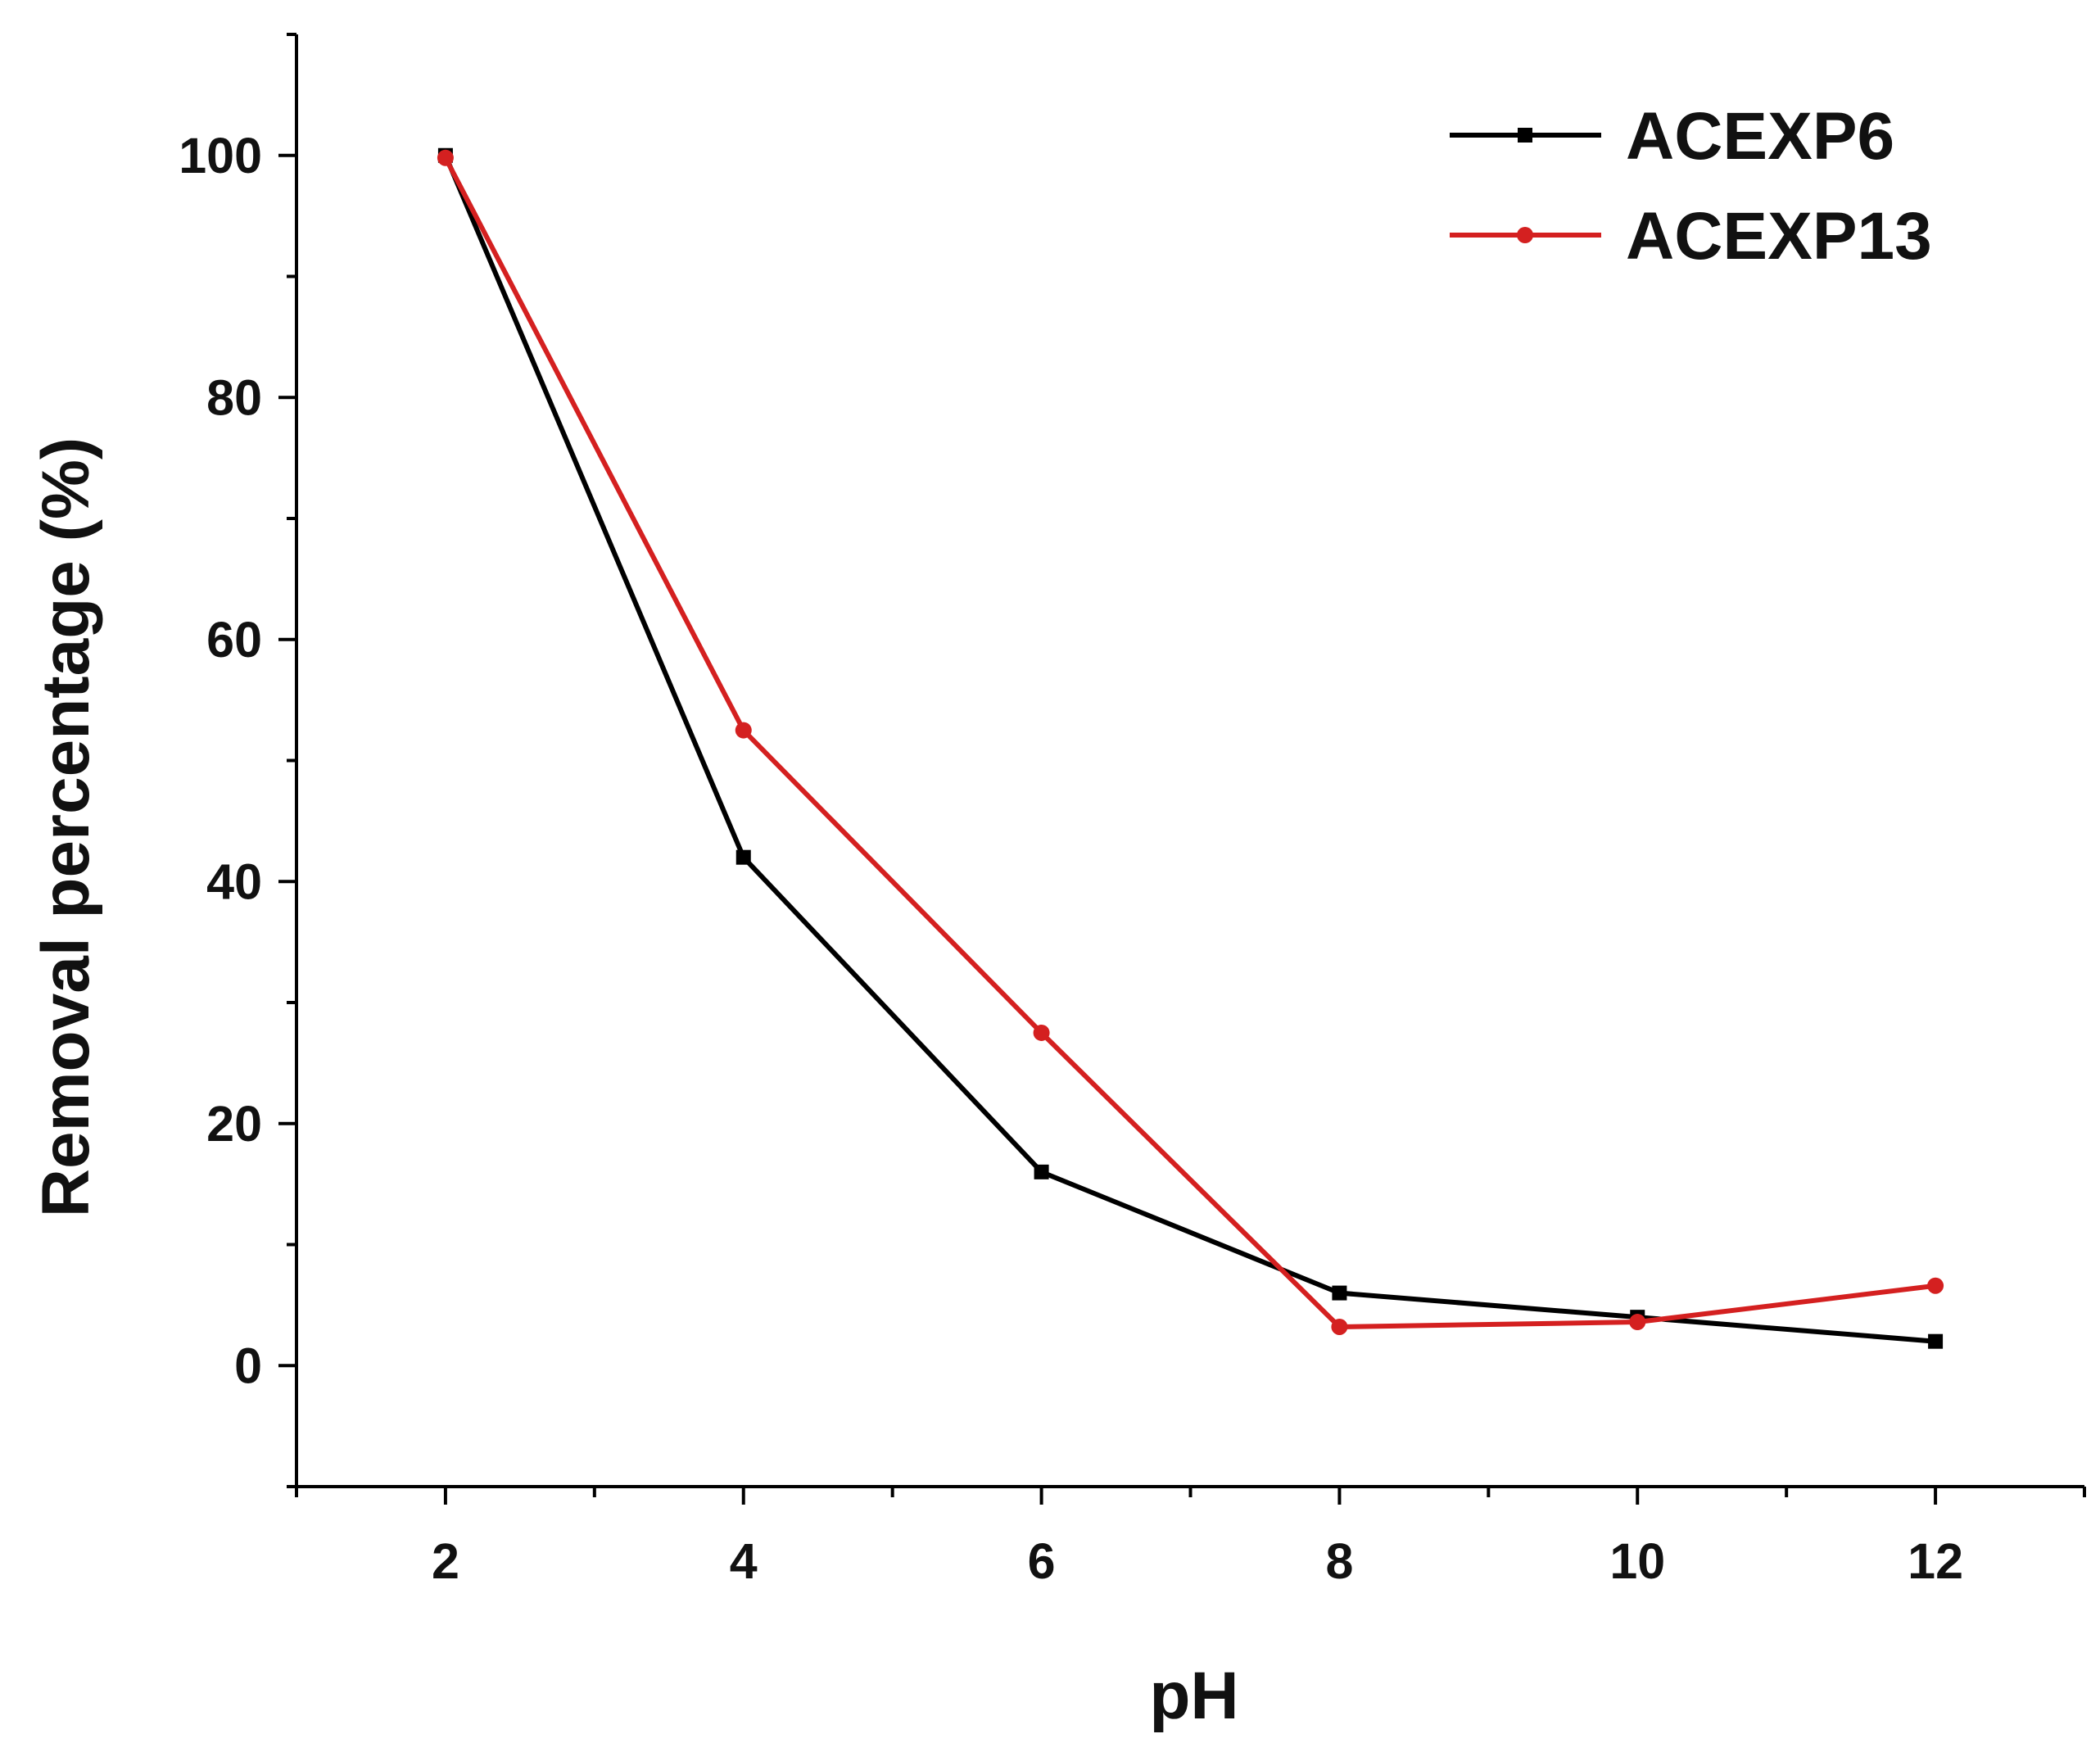 Image resolution: width=2100 pixels, height=1761 pixels. What do you see at coordinates (445, 1561) in the screenshot?
I see `x-tick-label: 2` at bounding box center [445, 1561].